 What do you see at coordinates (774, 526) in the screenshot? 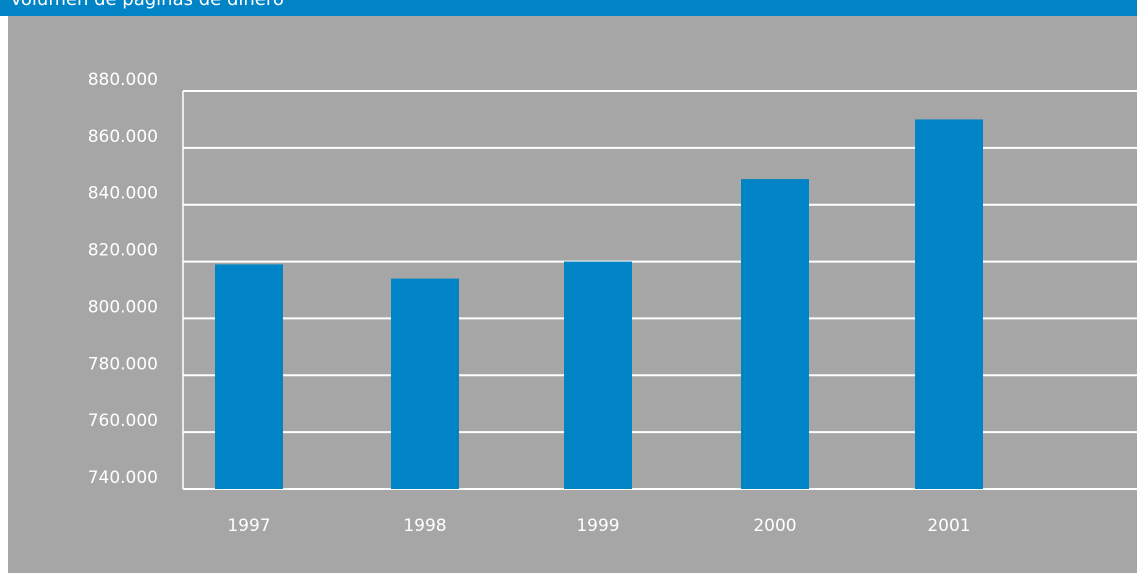
I see `x-tick-label: 2000` at bounding box center [774, 526].